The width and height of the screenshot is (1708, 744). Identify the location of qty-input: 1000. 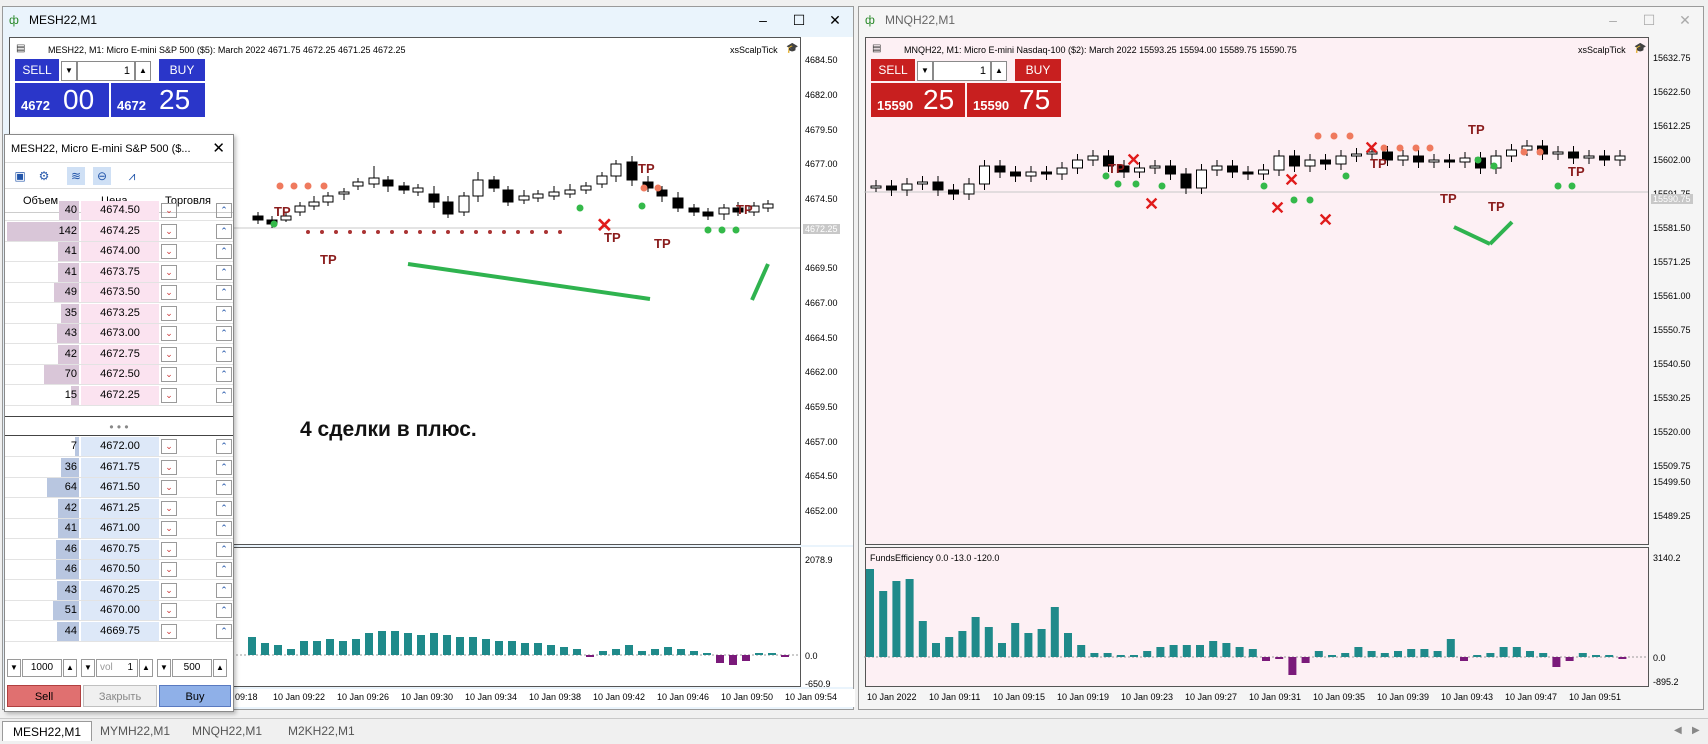
(42, 668).